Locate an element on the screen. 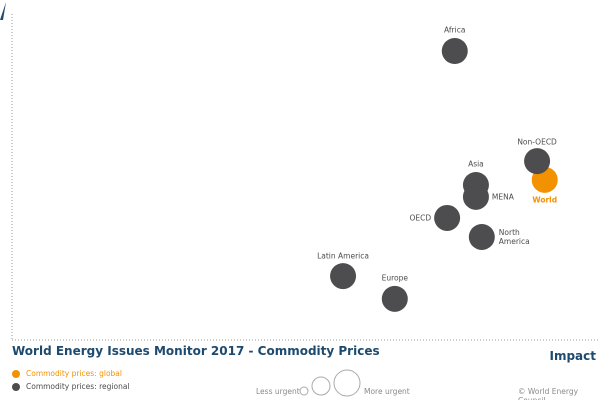 Image resolution: width=600 pixels, height=400 pixels. point-label: MENA is located at coordinates (502, 197).